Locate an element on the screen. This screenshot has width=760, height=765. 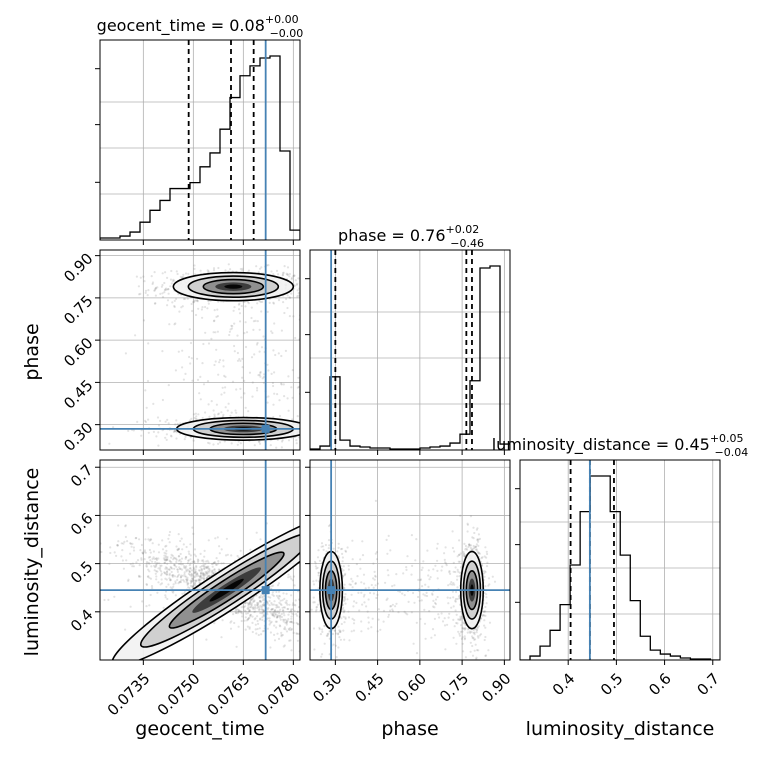
hist-grid-phase is located at coordinates (410, 350).